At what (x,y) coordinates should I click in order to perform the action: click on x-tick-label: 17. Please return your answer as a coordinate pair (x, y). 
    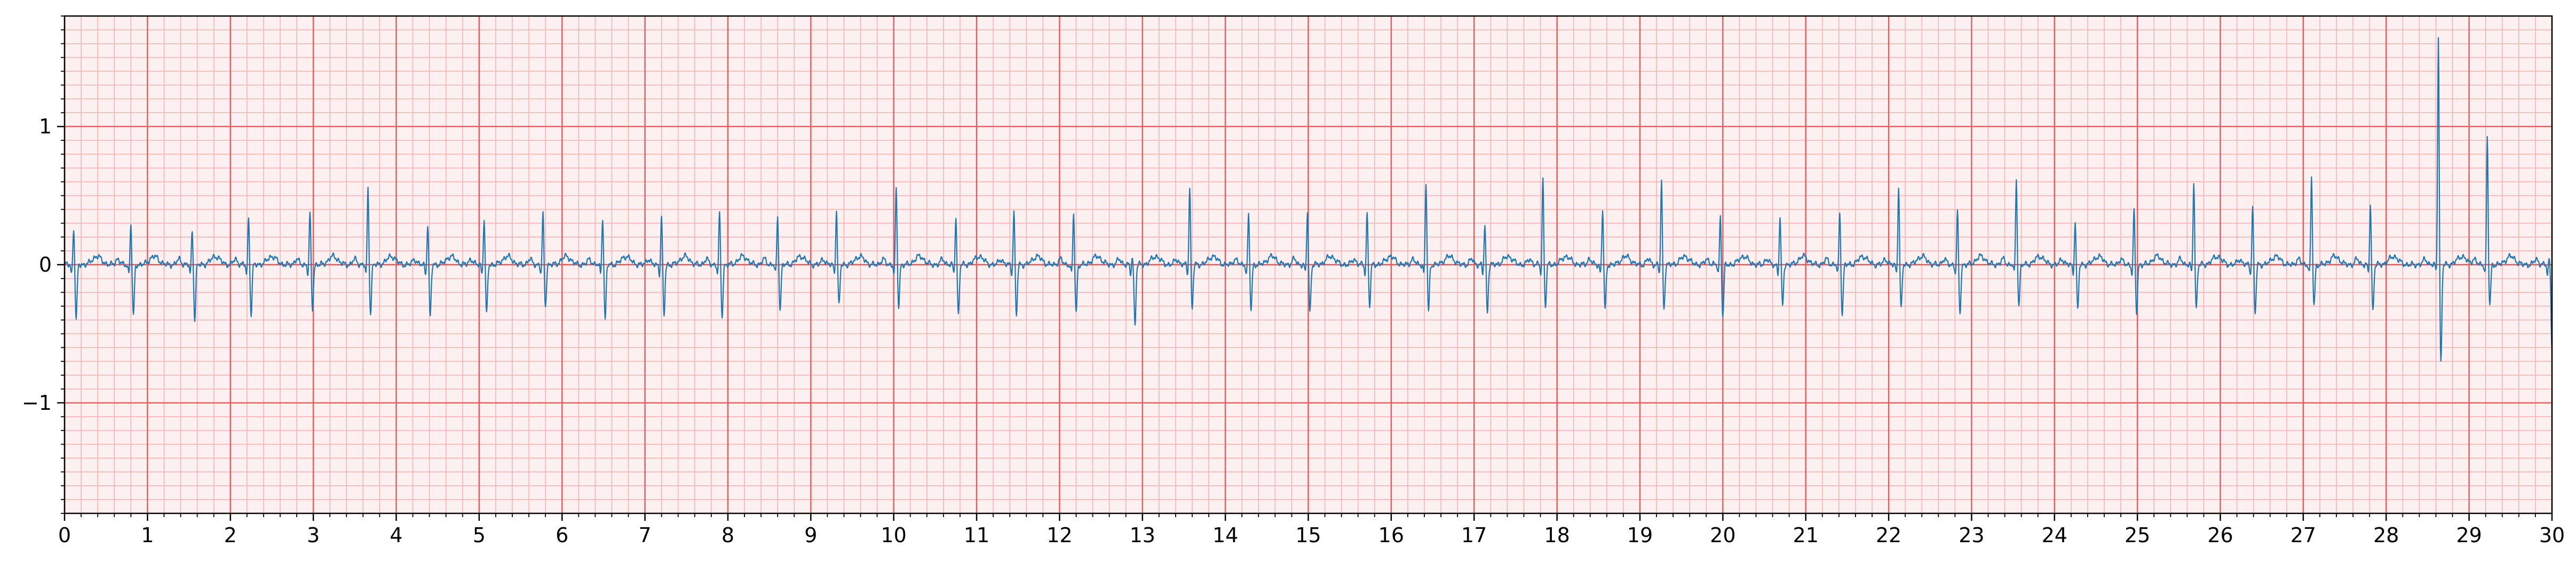
    Looking at the image, I should click on (1474, 535).